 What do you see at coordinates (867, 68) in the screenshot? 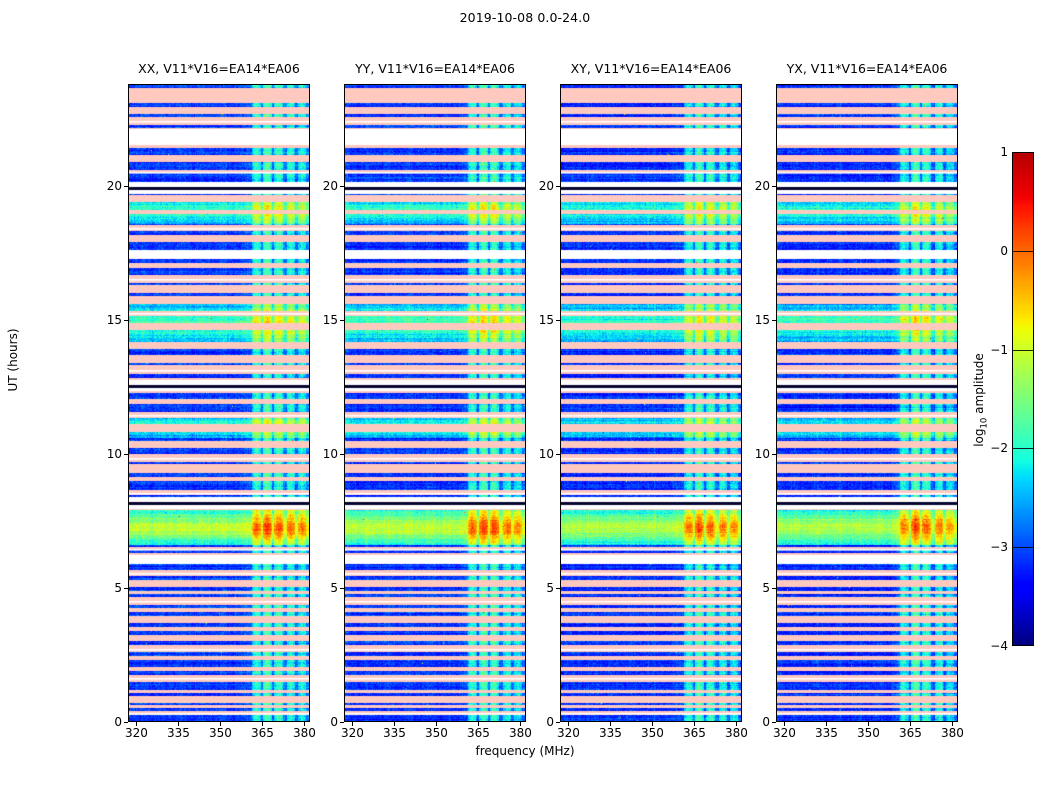
I see `panel-title-yx: YX, V11*V16=EA14*EA06` at bounding box center [867, 68].